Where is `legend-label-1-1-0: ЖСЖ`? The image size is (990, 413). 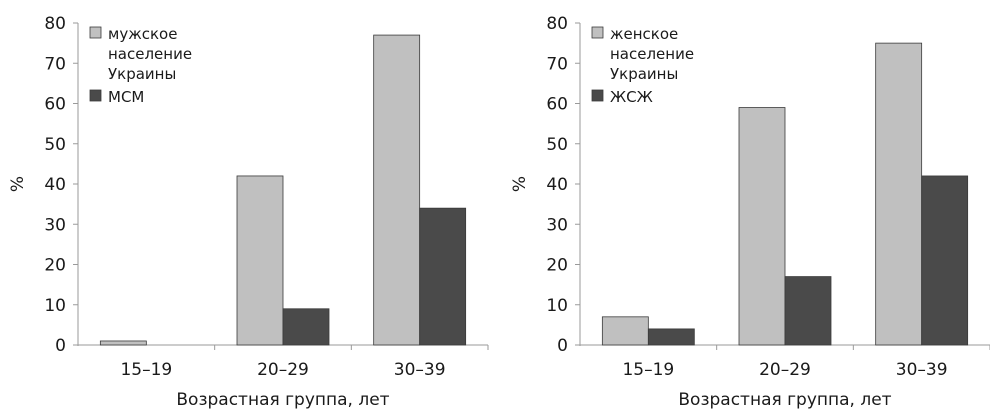
legend-label-1-1-0: ЖСЖ is located at coordinates (631, 97).